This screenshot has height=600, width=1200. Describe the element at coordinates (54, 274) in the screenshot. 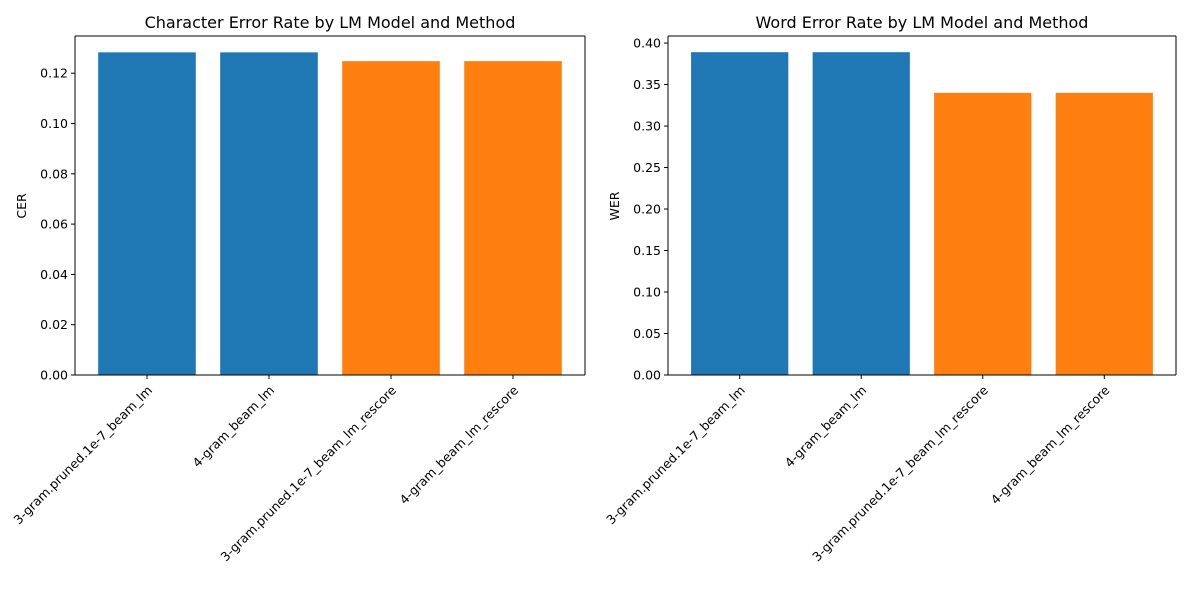

I see `y-tick-label: 0.04` at that location.